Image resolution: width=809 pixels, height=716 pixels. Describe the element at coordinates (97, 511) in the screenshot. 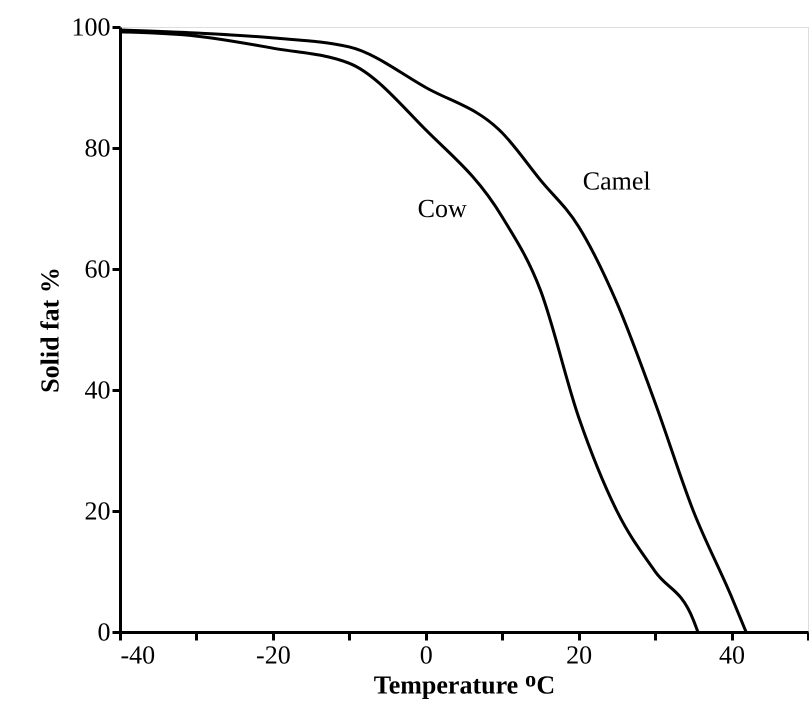

I see `y-tick-label: 20` at that location.